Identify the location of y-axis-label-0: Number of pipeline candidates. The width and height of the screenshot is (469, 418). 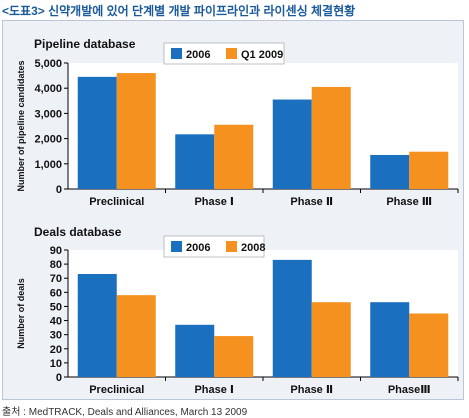
(21, 125).